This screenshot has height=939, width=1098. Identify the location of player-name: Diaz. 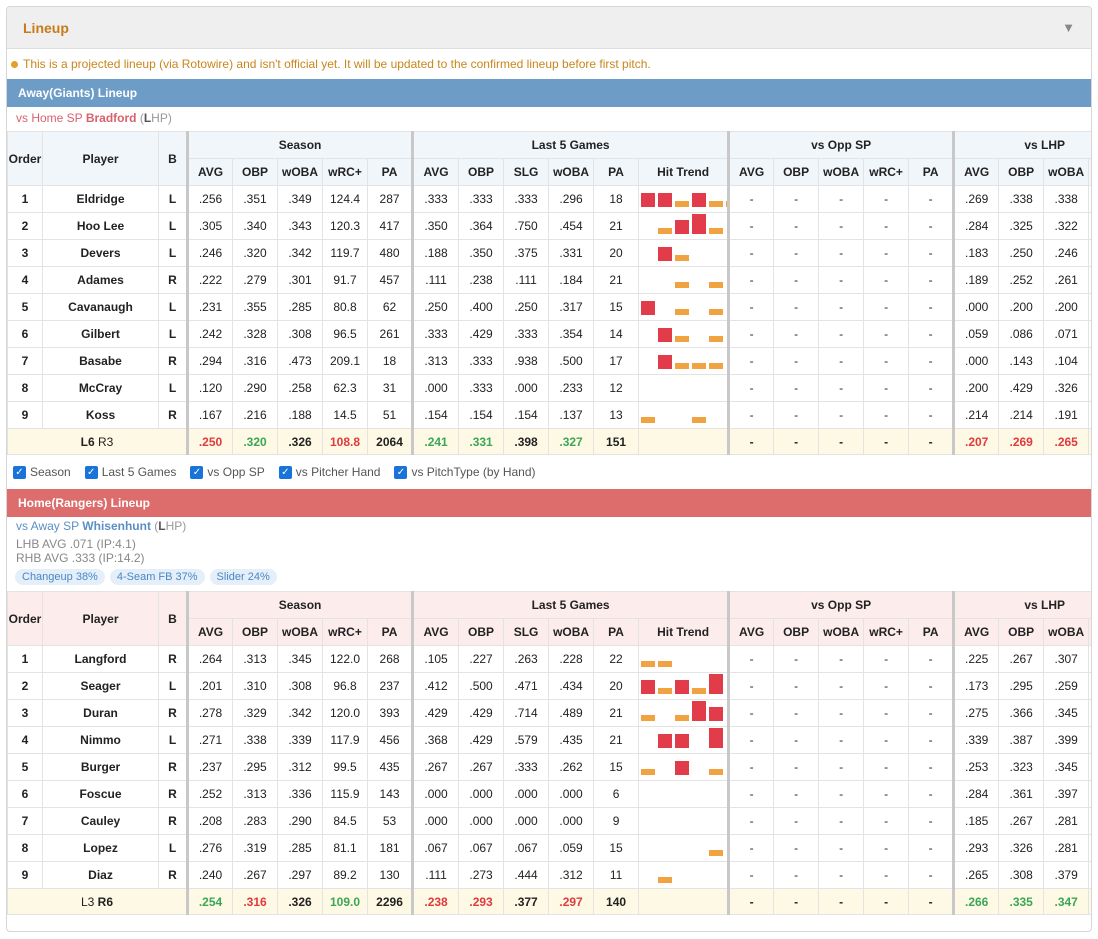
(100, 875).